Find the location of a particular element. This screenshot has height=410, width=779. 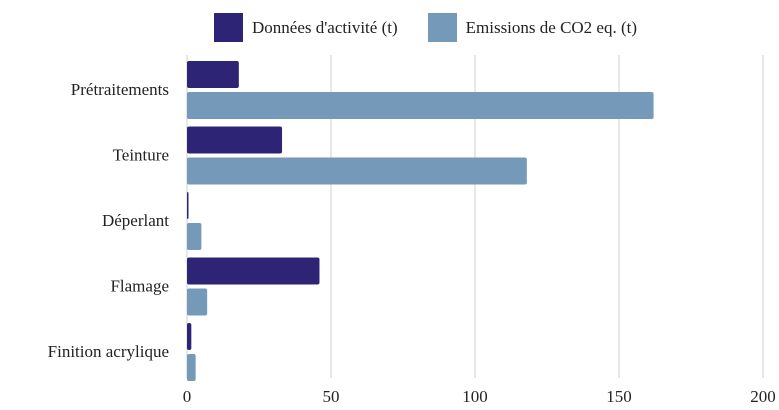

x-tick-label: 200 is located at coordinates (763, 396).